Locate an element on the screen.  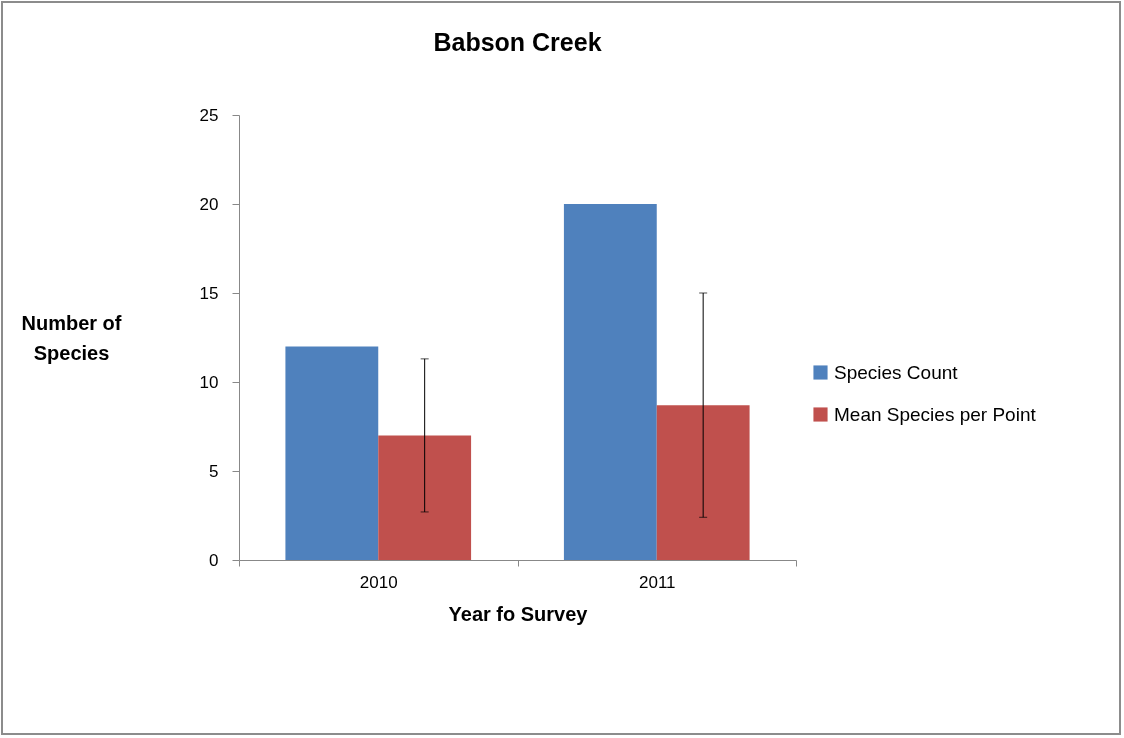
y-tick-label: 20 is located at coordinates (209, 204).